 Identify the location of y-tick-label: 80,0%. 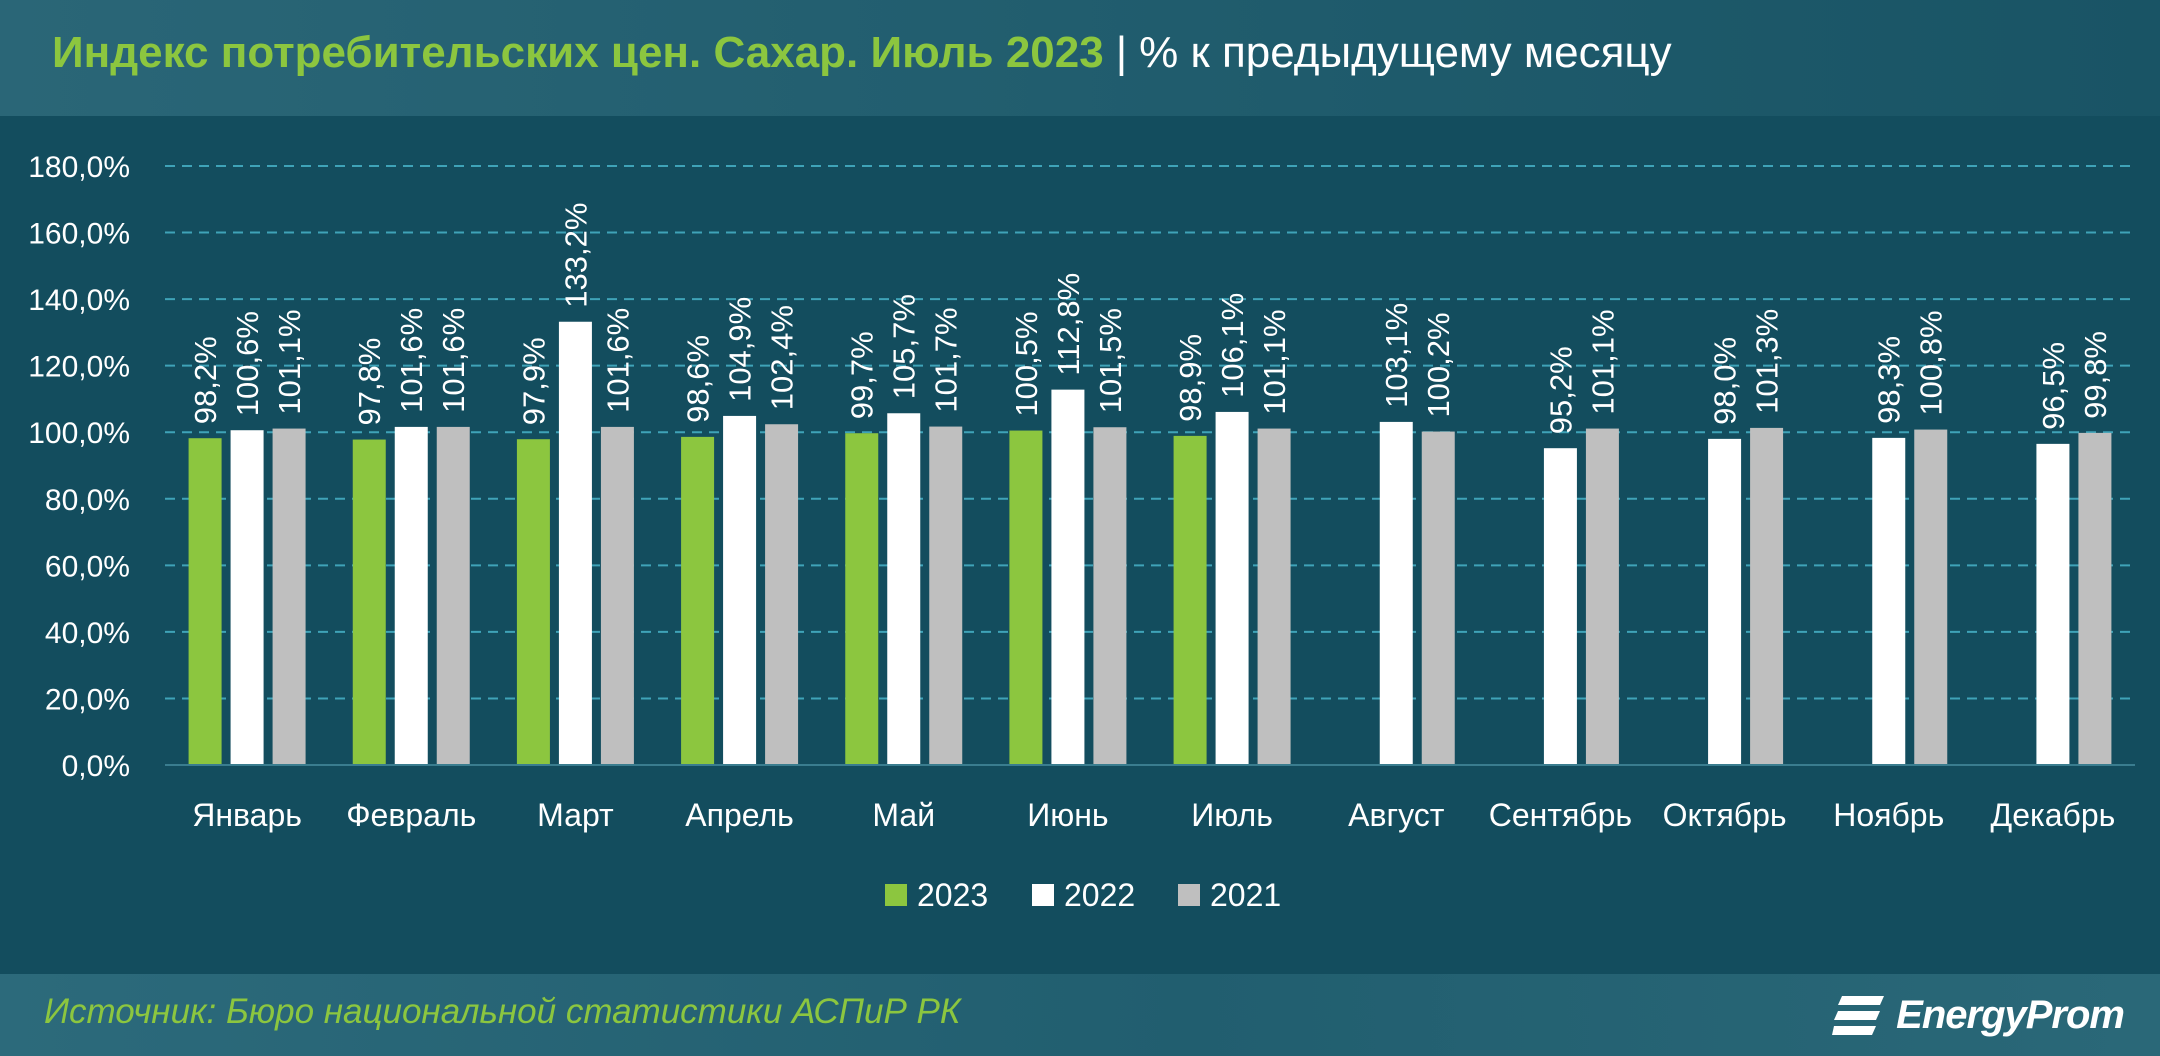
(87, 500).